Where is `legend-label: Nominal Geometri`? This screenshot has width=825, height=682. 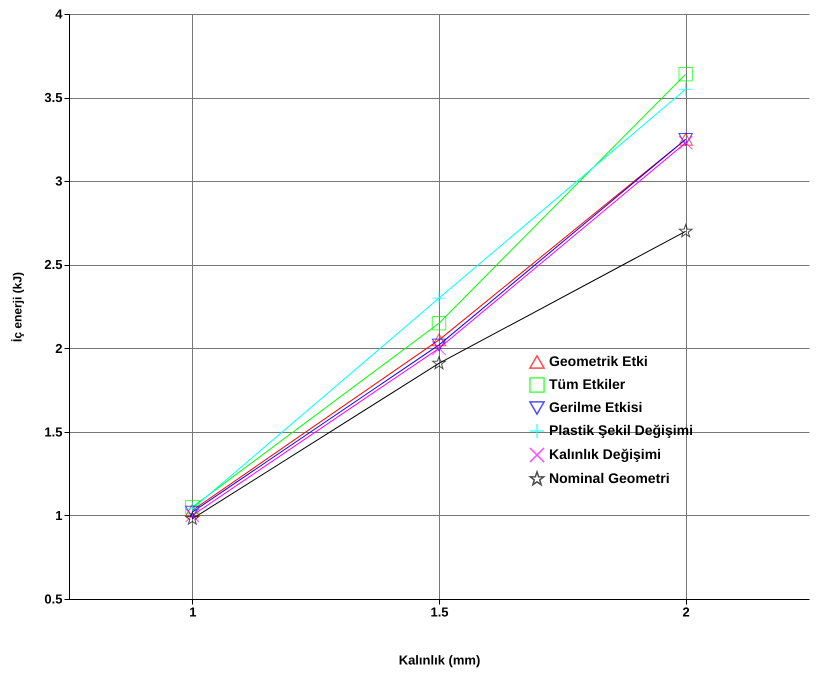 legend-label: Nominal Geometri is located at coordinates (609, 478).